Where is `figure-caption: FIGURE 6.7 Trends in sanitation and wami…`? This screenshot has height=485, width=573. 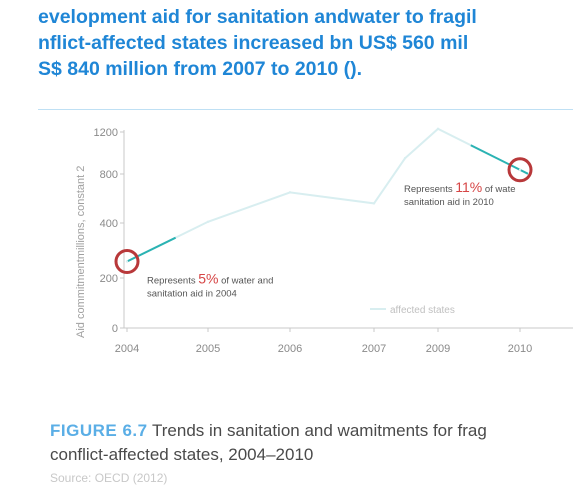
figure-caption: FIGURE 6.7 Trends in sanitation and wami… is located at coordinates (311, 443).